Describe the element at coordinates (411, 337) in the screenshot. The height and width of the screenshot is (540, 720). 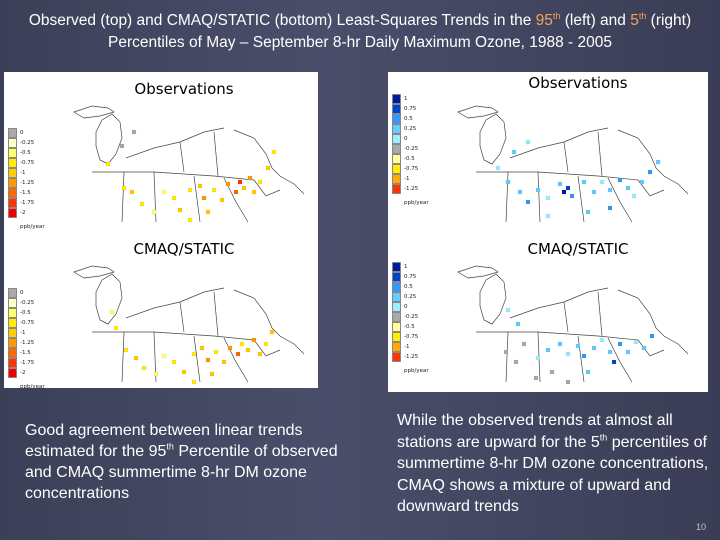
I see `legend-value: -0.75` at that location.